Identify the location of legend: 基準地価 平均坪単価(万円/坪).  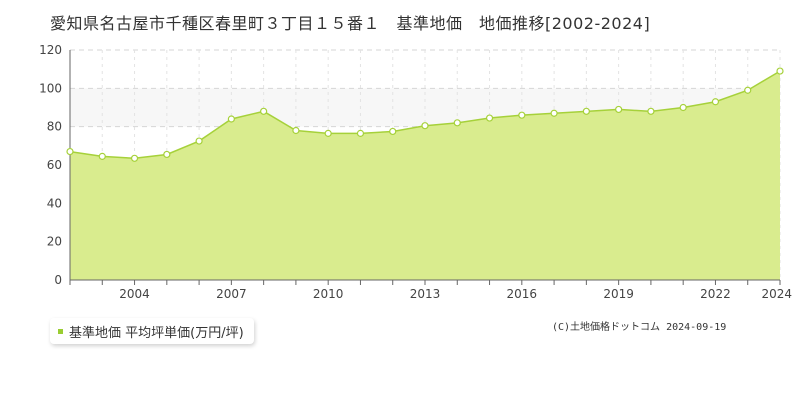
(152, 331).